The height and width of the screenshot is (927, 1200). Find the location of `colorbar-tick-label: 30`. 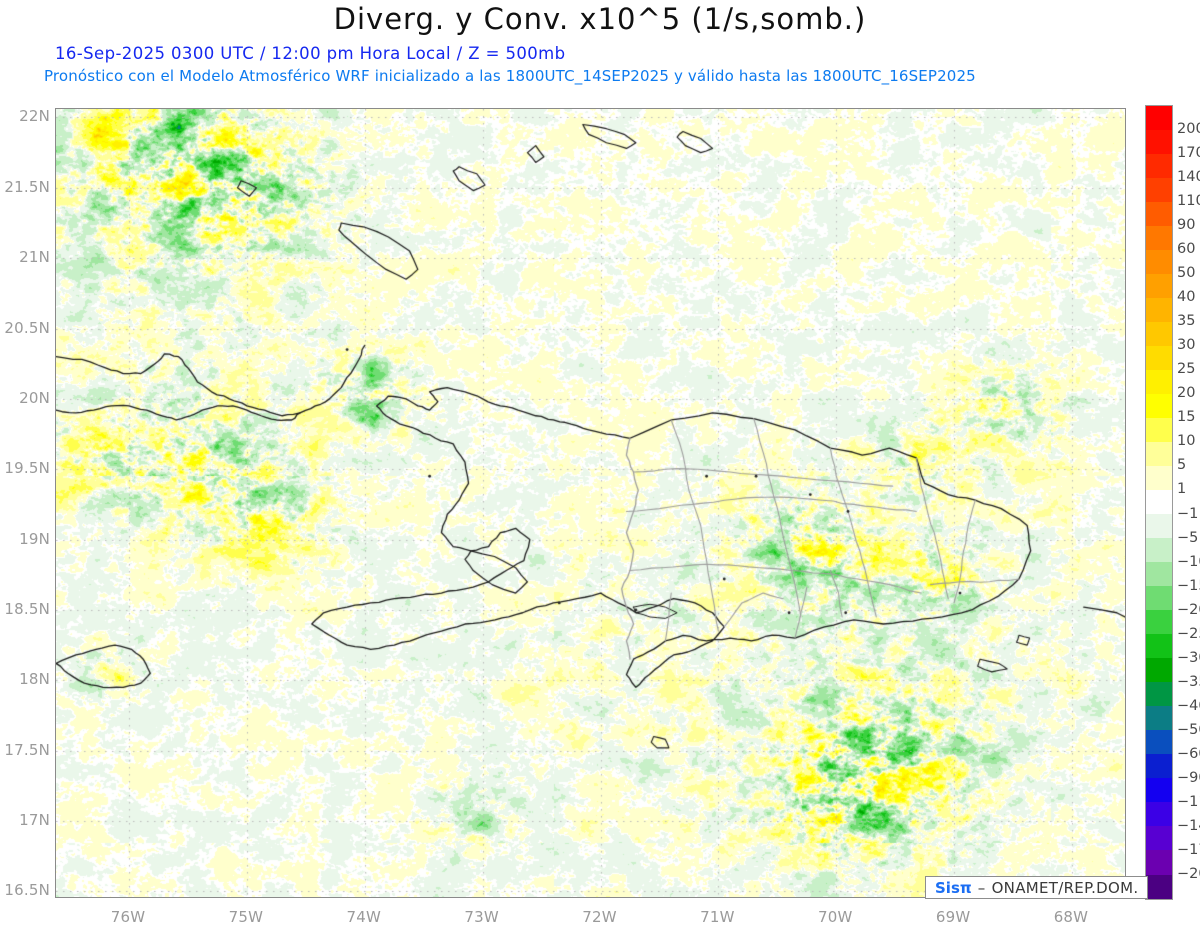

colorbar-tick-label: 30 is located at coordinates (1186, 345).